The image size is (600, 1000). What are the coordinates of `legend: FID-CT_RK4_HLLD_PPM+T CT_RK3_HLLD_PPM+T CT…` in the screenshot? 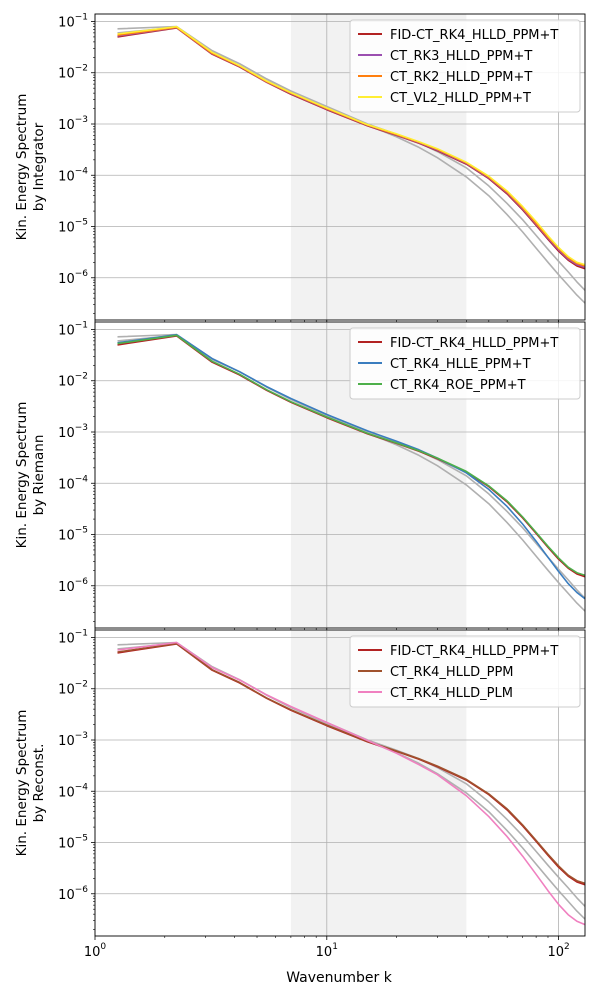 It's located at (465, 66).